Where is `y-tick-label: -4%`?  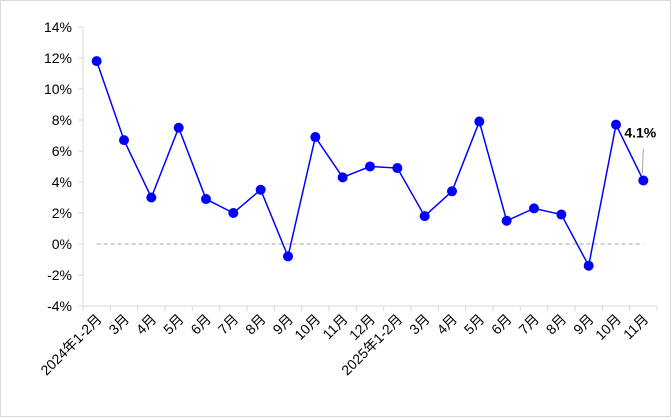 y-tick-label: -4% is located at coordinates (59, 306).